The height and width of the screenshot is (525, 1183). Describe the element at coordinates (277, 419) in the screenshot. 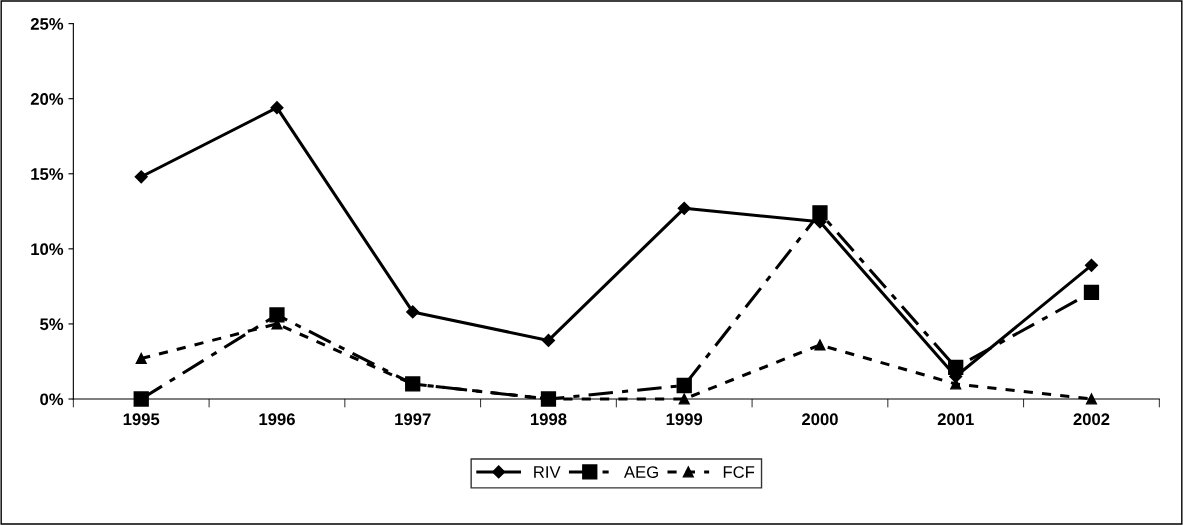

I see `x-tick-label: 1996` at that location.